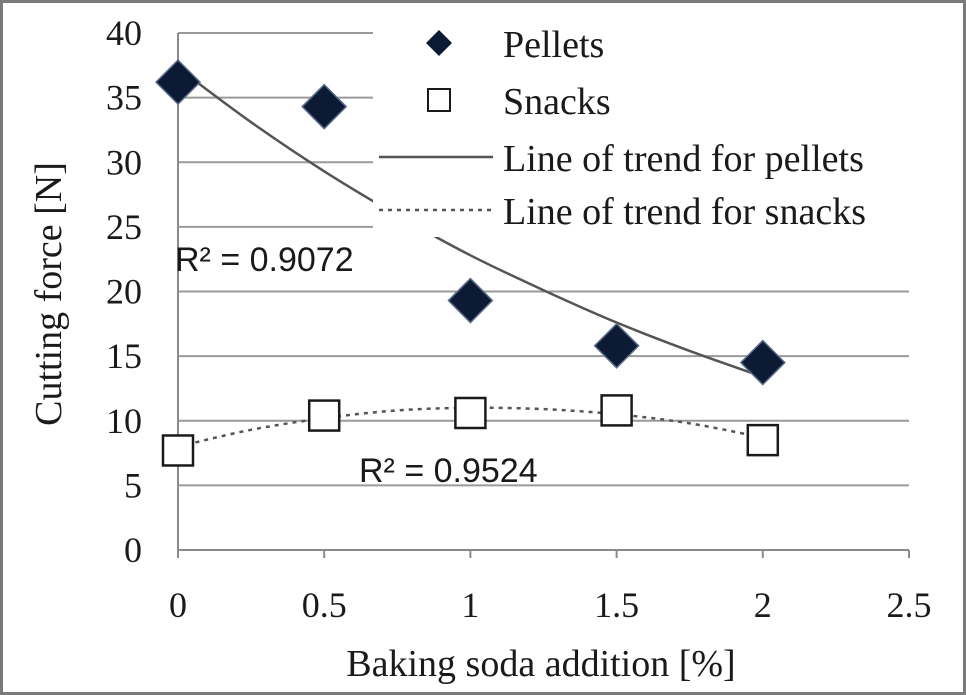  What do you see at coordinates (550, 605) in the screenshot?
I see `x-tick-labels: 0 0.5 1 1.5 2 2.5` at bounding box center [550, 605].